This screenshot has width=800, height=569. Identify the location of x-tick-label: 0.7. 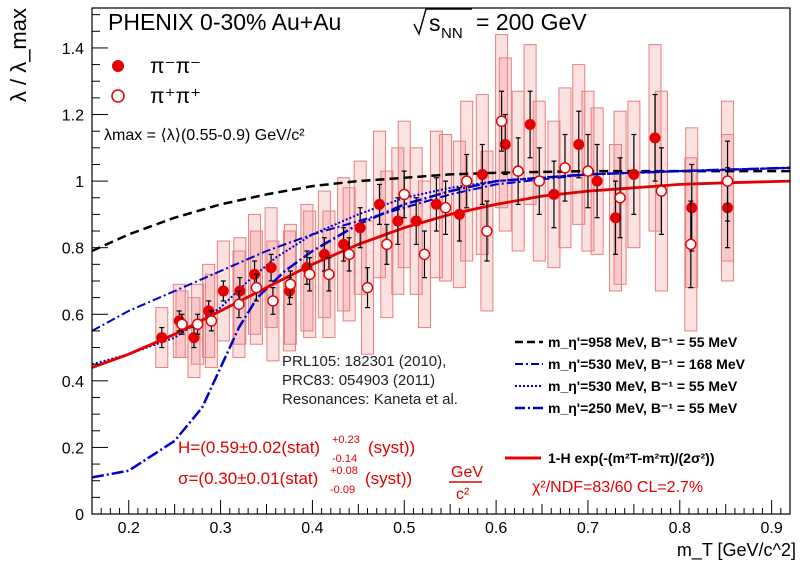
(588, 528).